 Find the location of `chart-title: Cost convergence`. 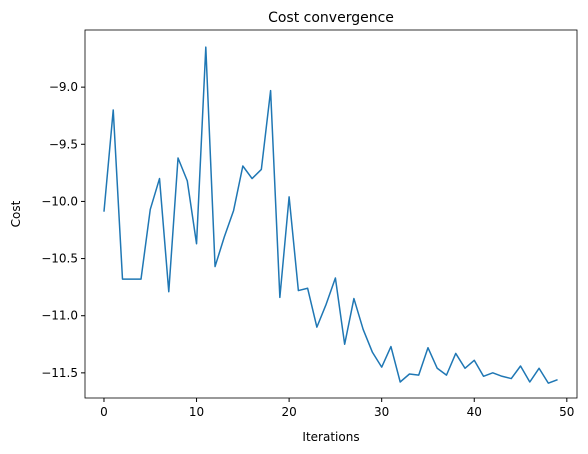

chart-title: Cost convergence is located at coordinates (331, 18).